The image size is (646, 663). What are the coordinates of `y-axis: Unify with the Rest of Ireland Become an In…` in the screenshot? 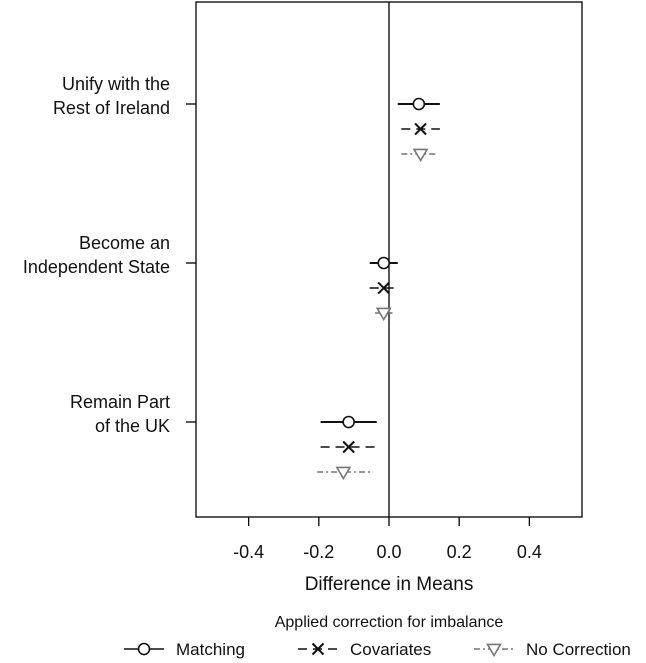 It's located at (109, 255).